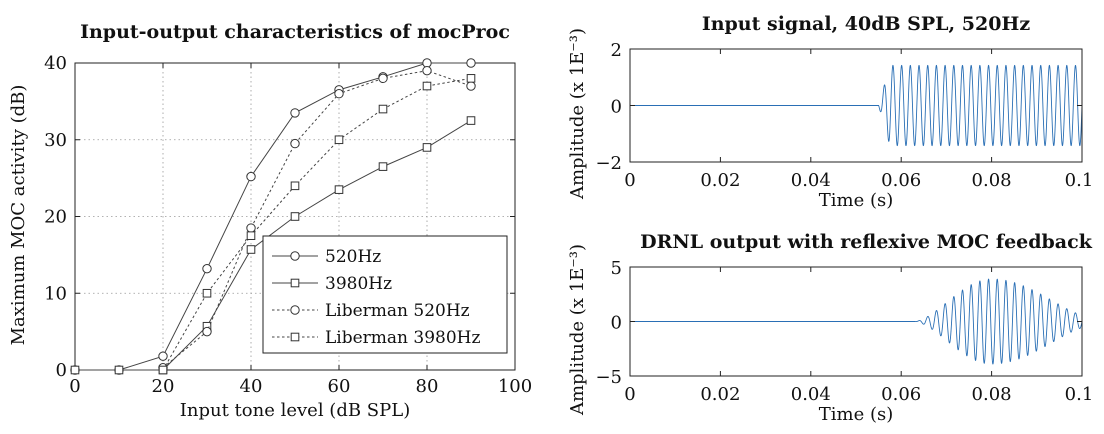  What do you see at coordinates (18, 215) in the screenshot?
I see `y-axis-label: Maximum MOC activity (dB)` at bounding box center [18, 215].